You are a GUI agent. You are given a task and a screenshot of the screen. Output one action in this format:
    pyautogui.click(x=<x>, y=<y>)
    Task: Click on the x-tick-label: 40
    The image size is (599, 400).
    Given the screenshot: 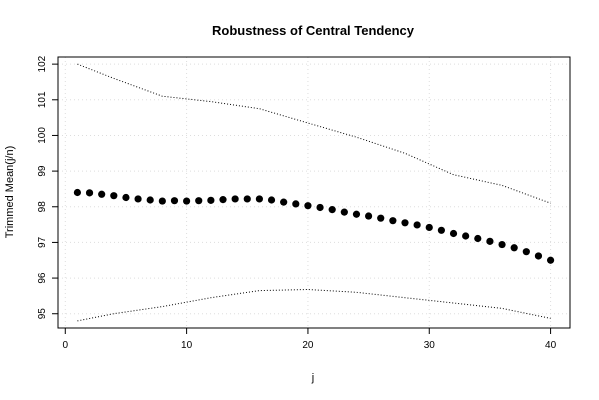 What is the action you would take?
    pyautogui.click(x=551, y=345)
    